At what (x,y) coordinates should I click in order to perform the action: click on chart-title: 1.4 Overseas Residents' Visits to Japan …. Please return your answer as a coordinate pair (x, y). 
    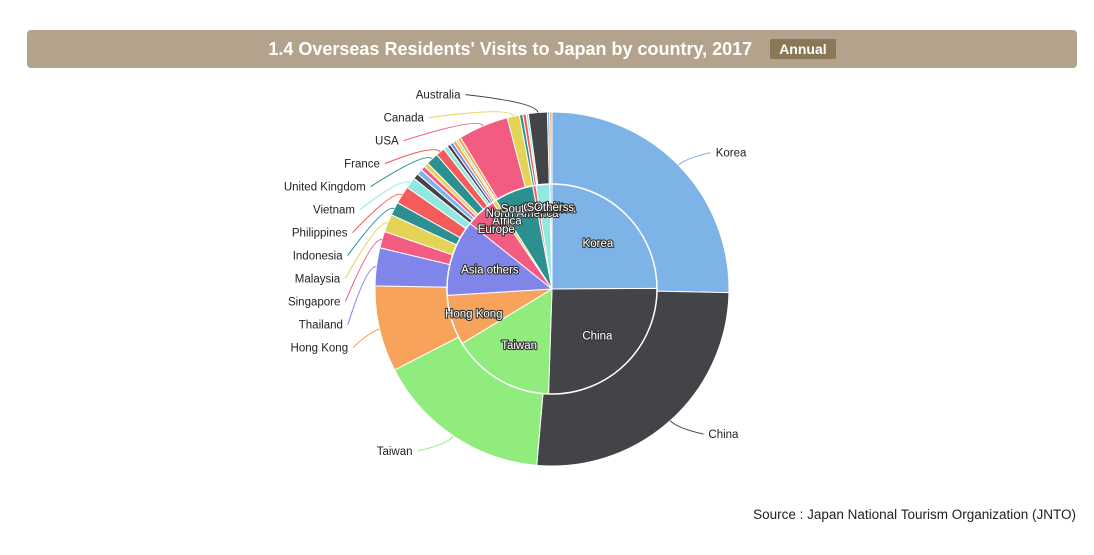
    Looking at the image, I should click on (510, 48).